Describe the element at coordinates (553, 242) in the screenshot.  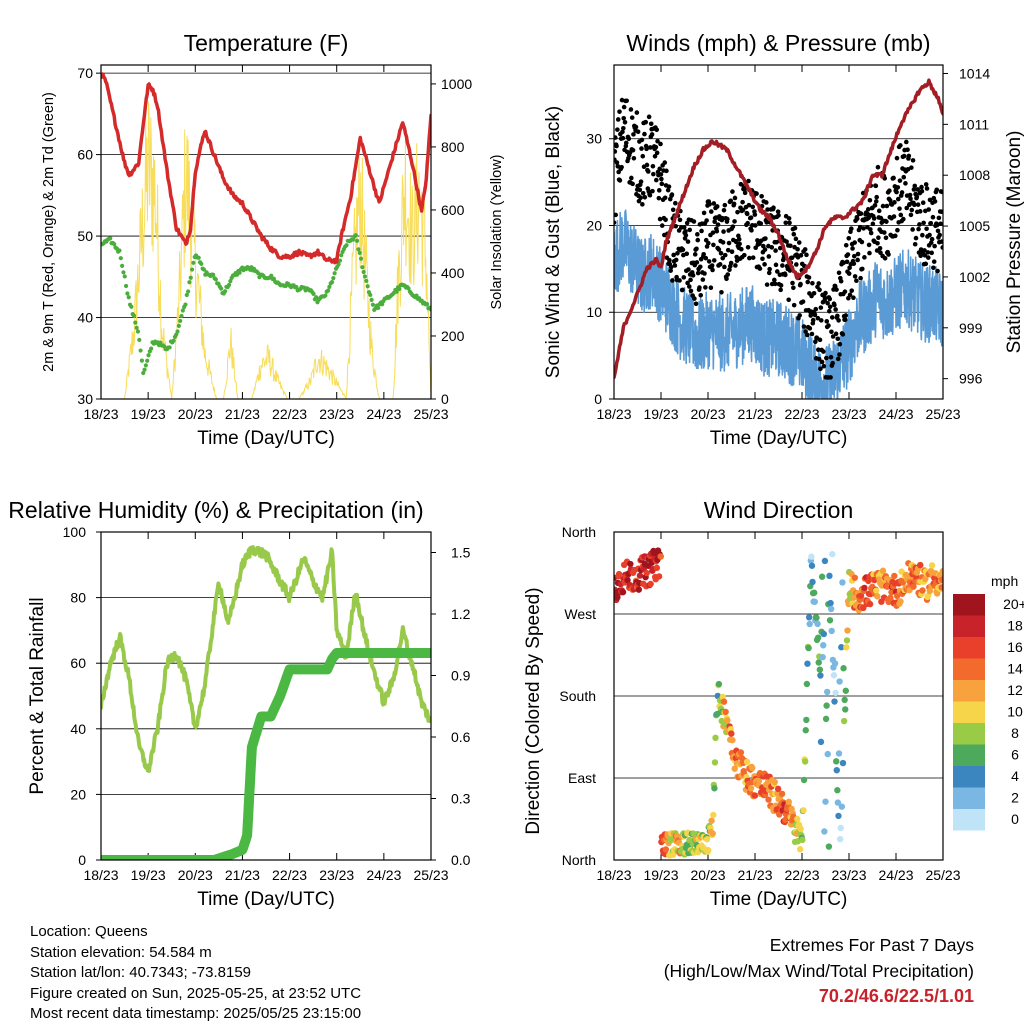
I see `y-axis-label: Sonic Wind & Gust (Blue, Black)` at that location.